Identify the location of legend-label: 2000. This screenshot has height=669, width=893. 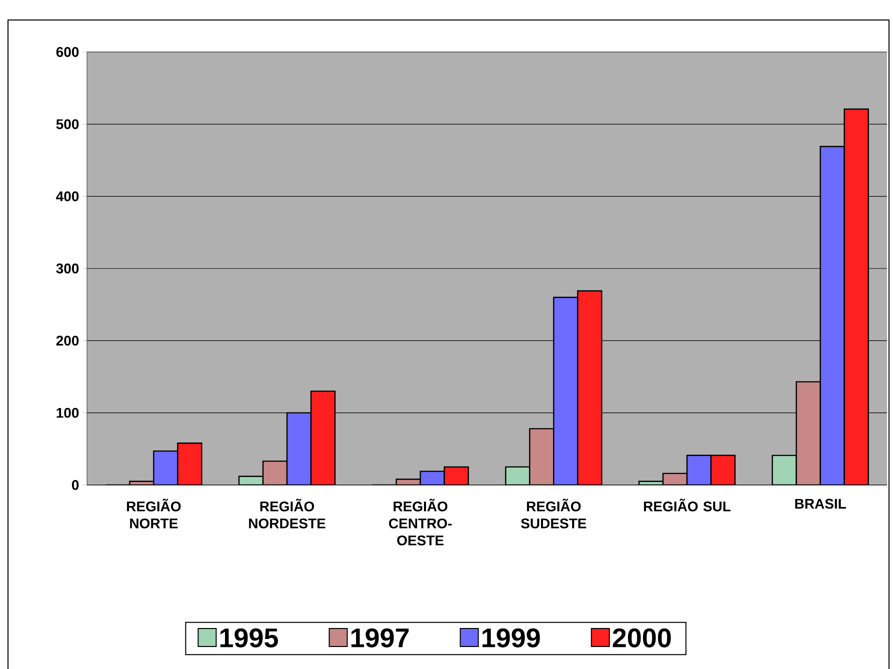
(641, 638).